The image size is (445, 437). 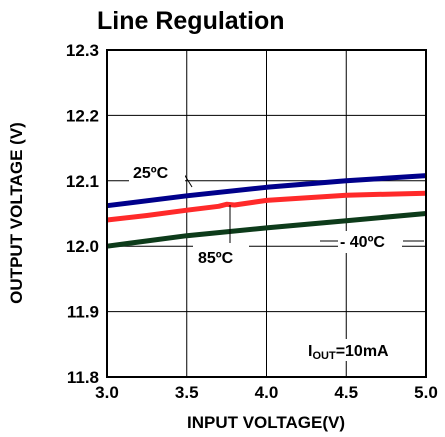 I want to click on label-85c-bg, so click(x=221, y=255).